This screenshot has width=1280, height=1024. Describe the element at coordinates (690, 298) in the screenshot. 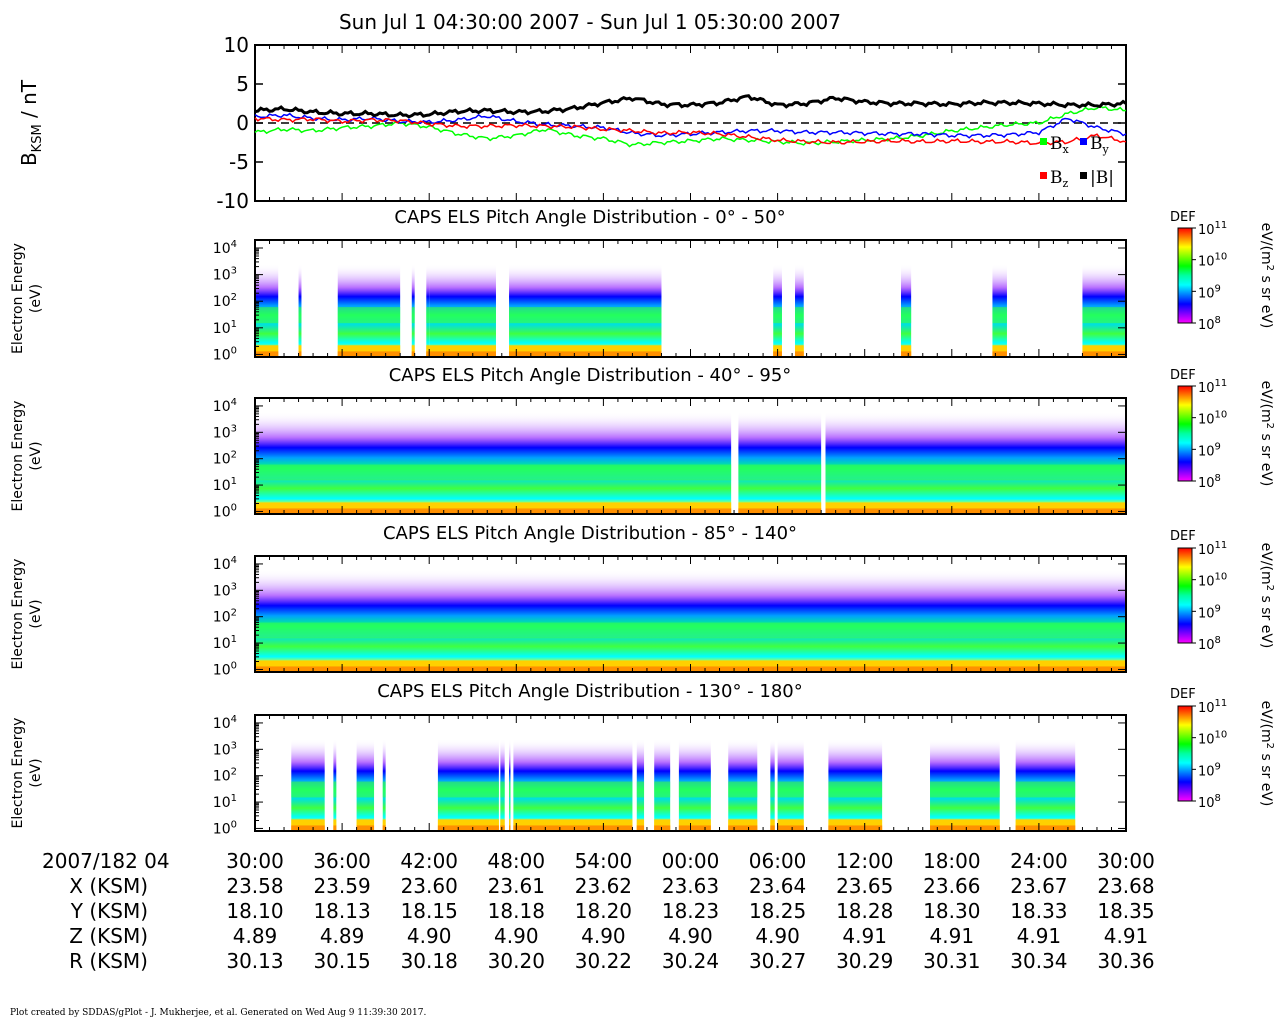

I see `spectrogram-x-axis` at that location.